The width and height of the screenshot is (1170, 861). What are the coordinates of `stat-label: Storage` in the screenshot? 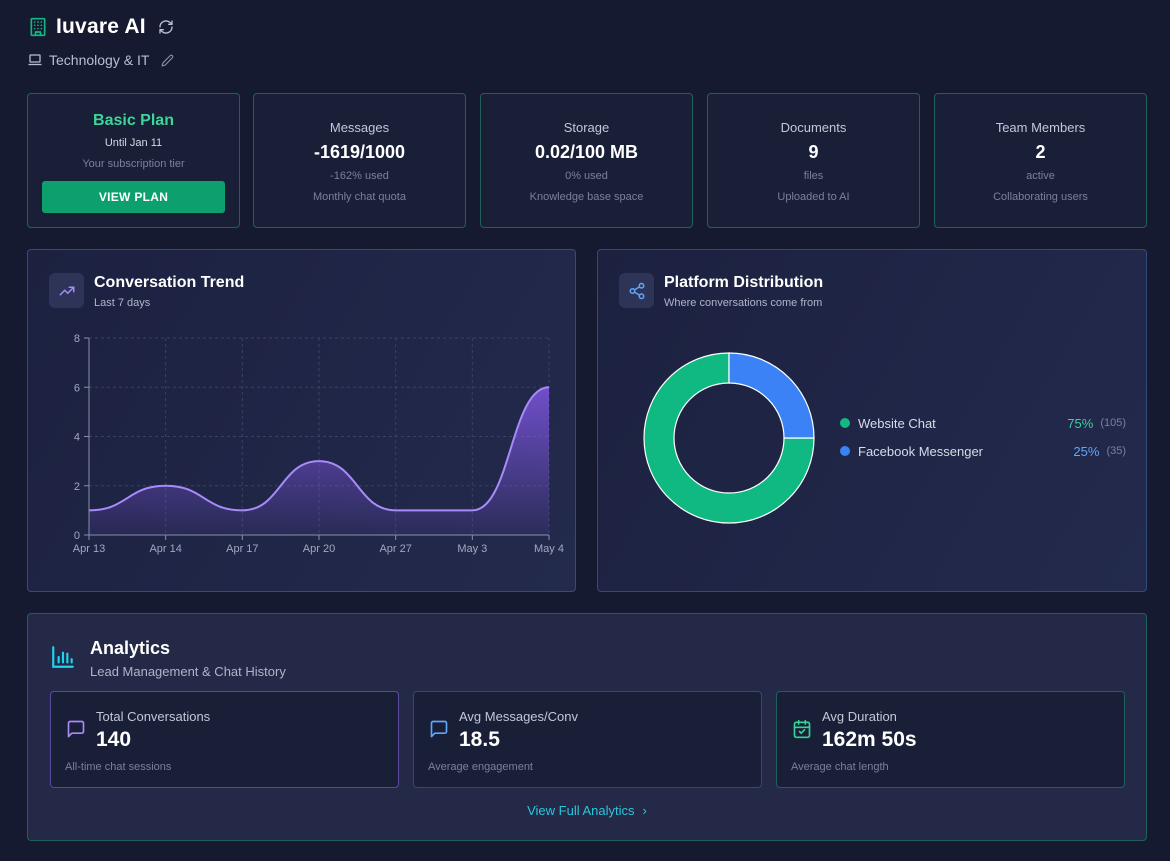 It's located at (586, 127).